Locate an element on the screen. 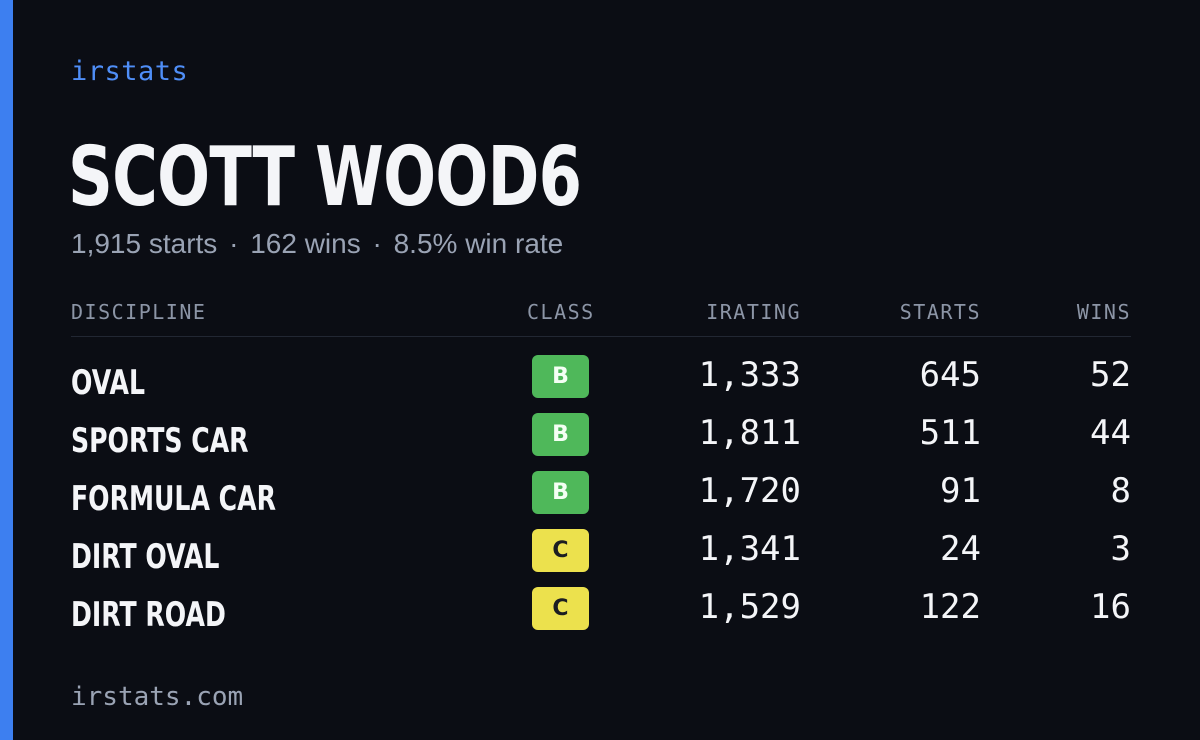 This screenshot has height=740, width=1200. discipline-name: OVAL is located at coordinates (108, 383).